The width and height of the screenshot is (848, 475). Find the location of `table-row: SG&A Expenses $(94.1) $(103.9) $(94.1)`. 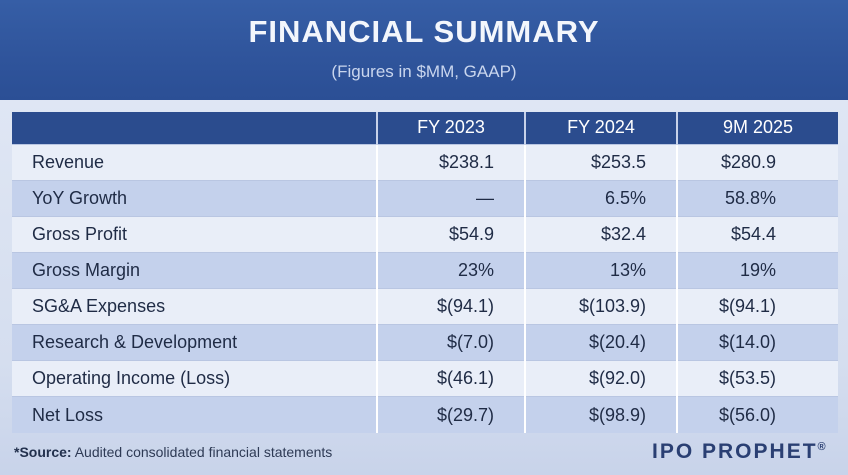

table-row: SG&A Expenses $(94.1) $(103.9) $(94.1) is located at coordinates (425, 306).